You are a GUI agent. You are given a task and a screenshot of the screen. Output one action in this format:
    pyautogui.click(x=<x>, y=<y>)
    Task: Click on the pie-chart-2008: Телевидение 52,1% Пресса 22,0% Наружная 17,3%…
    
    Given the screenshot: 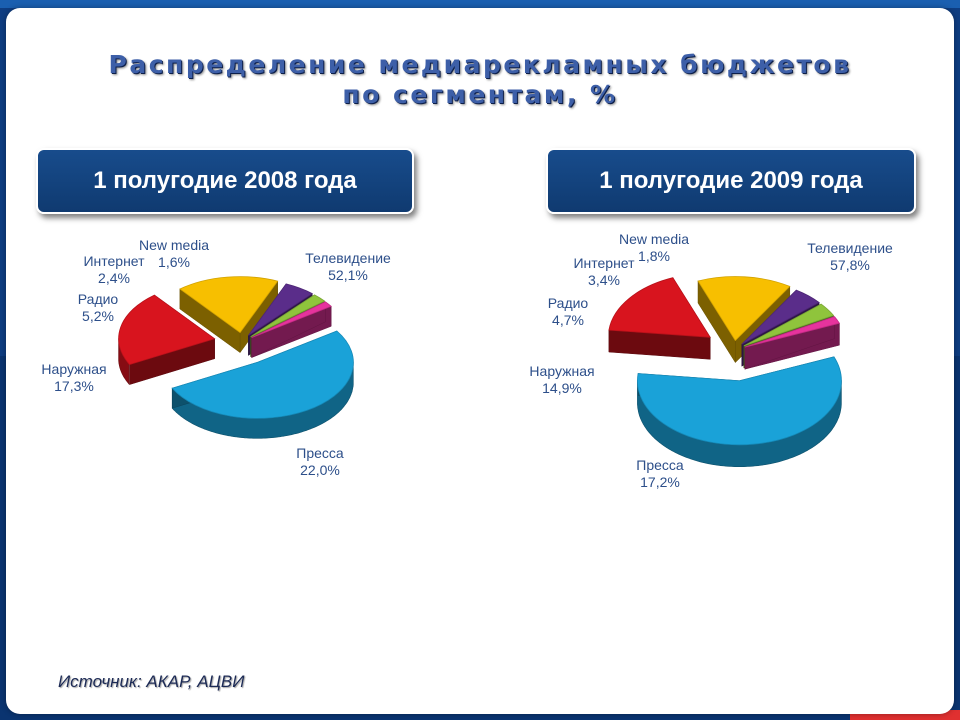 What is the action you would take?
    pyautogui.click(x=216, y=357)
    